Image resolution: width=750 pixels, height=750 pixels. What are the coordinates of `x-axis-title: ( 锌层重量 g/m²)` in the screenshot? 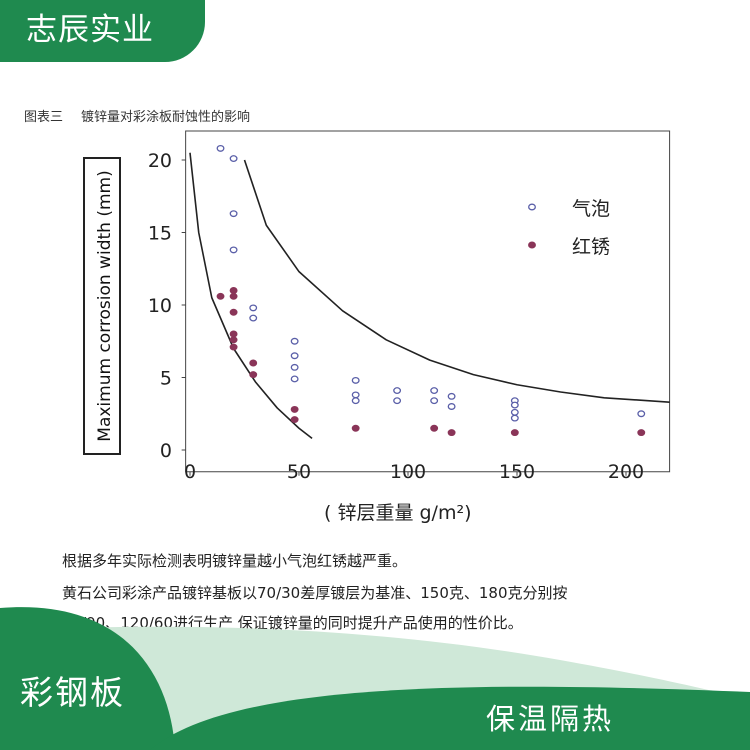 It's located at (398, 513).